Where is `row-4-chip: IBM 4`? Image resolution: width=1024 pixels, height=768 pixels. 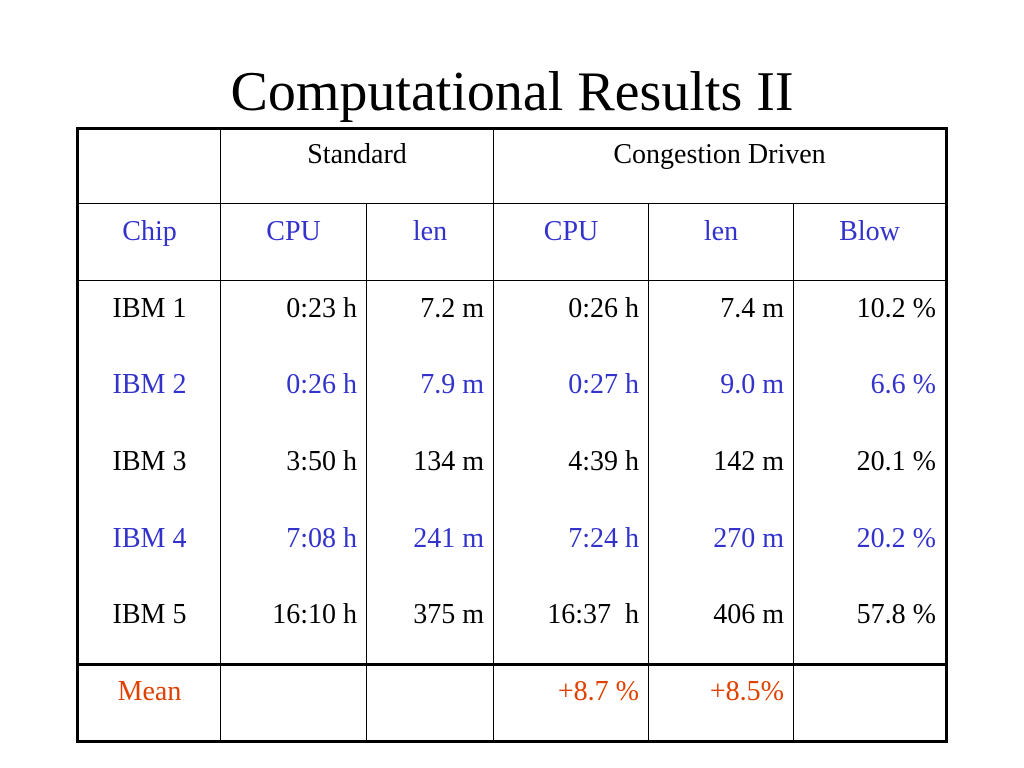 row-4-chip: IBM 4 is located at coordinates (149, 538).